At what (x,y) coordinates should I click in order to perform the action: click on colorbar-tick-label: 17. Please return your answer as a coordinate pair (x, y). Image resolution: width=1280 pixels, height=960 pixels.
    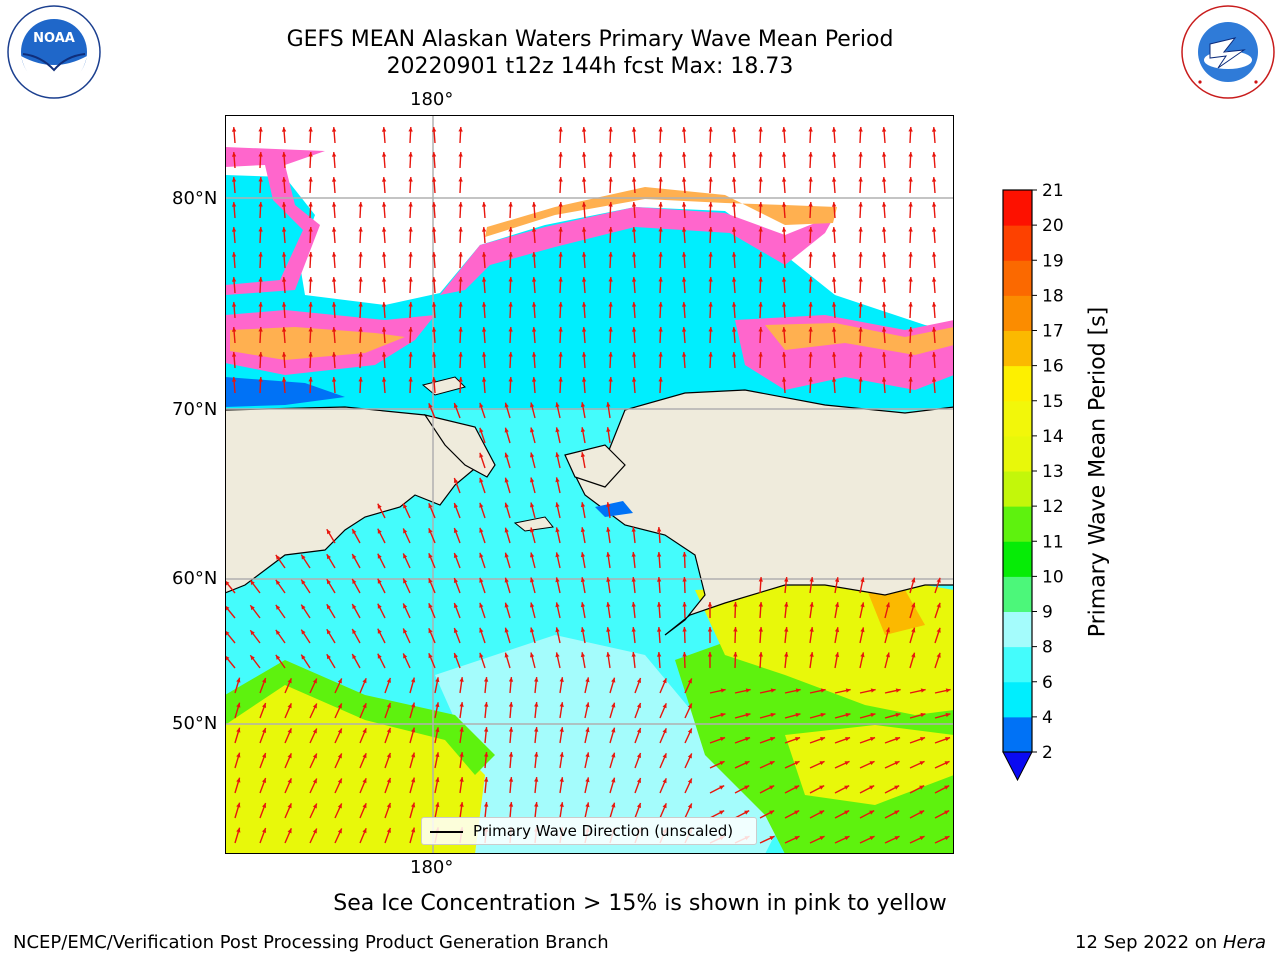
    Looking at the image, I should click on (1053, 332).